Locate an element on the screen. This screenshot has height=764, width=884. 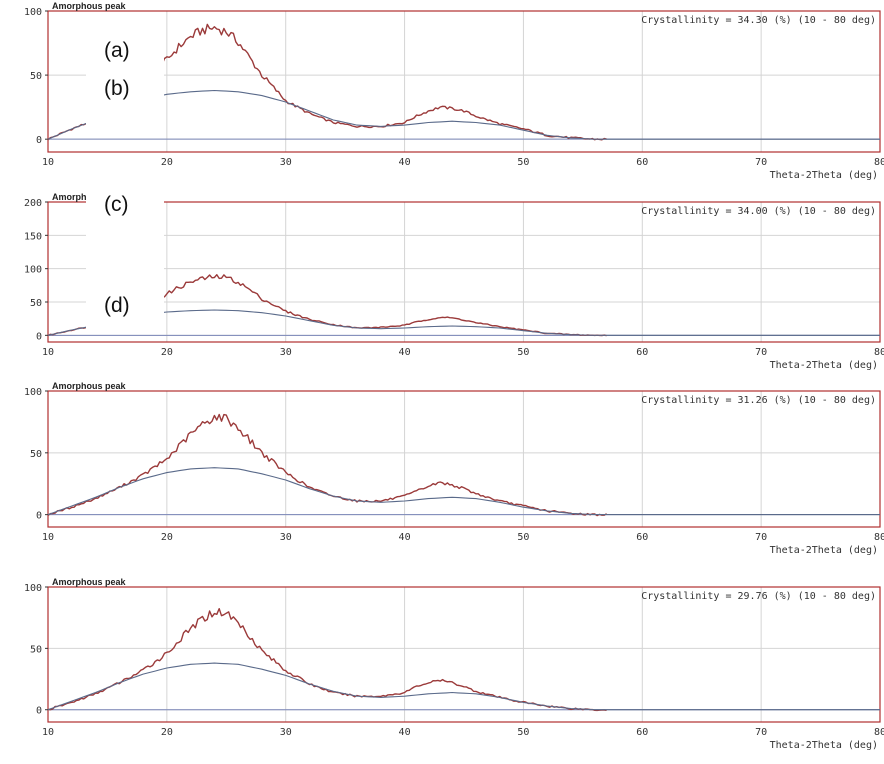
crystallinity-annotation: Crystallinity = 31.26 (%) (10 - 80 deg) is located at coordinates (758, 400).